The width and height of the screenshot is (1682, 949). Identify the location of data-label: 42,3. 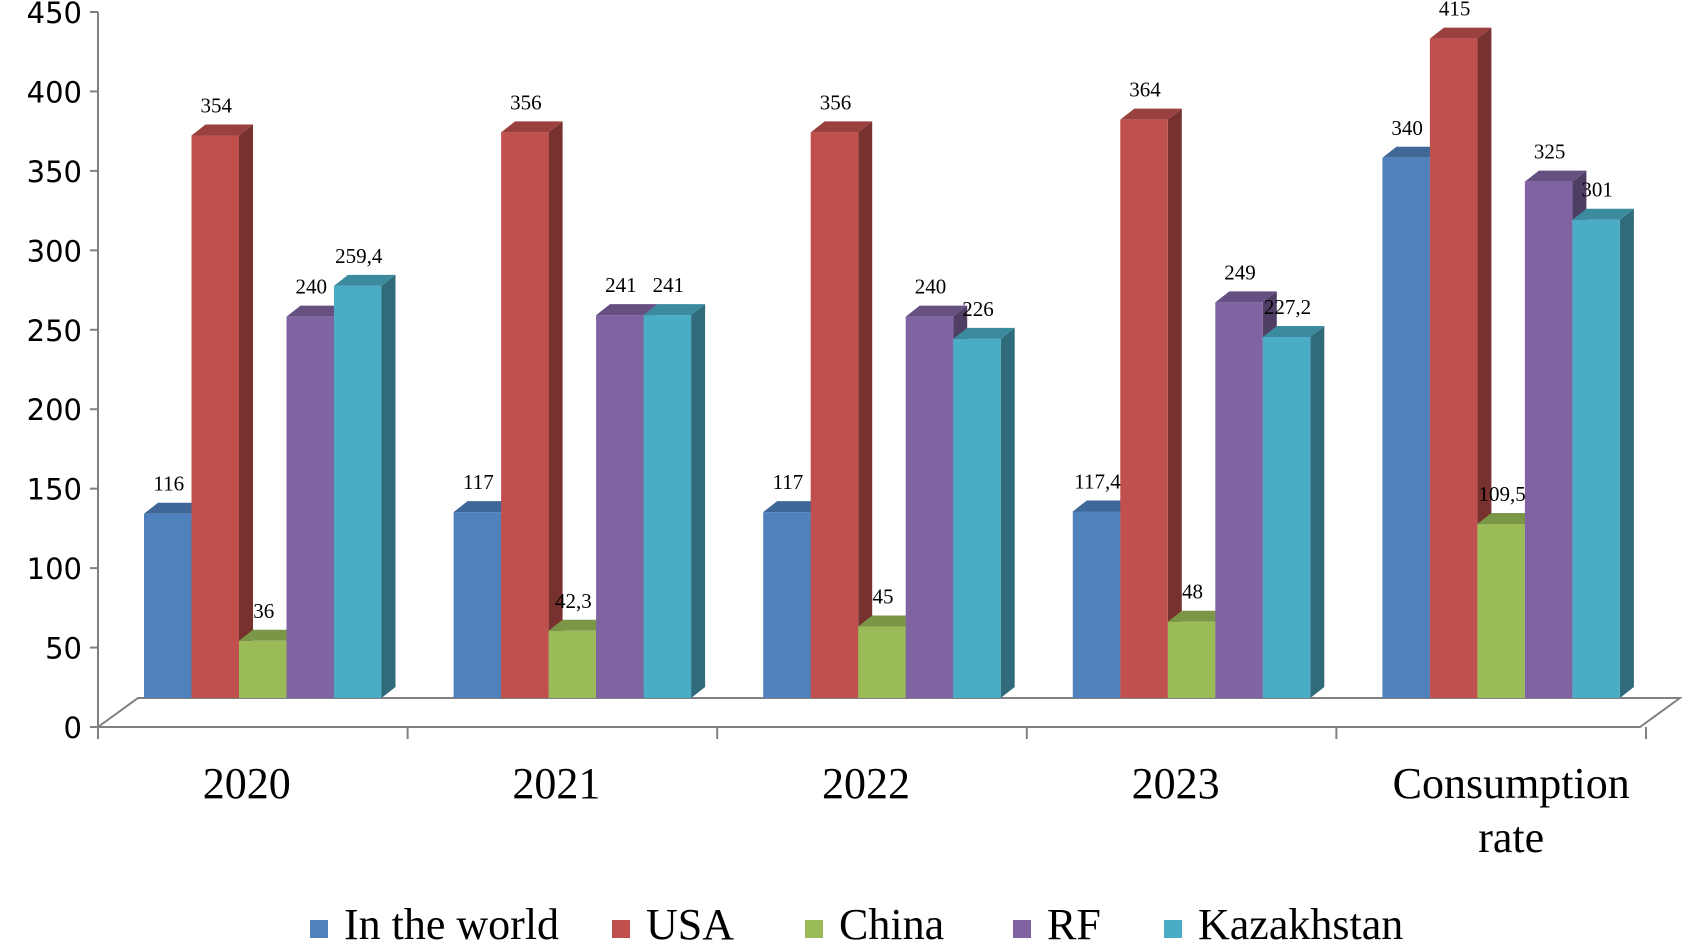
(573, 601).